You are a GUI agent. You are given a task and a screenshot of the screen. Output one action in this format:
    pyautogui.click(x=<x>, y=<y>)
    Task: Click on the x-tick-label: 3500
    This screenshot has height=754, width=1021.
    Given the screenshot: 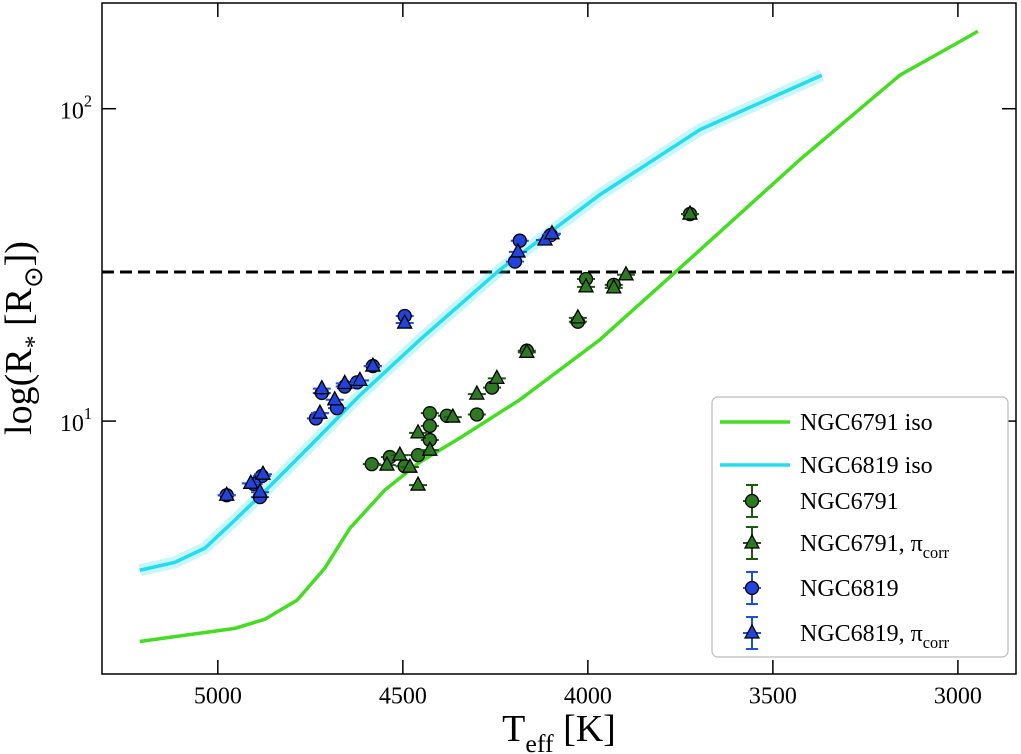 What is the action you would take?
    pyautogui.click(x=773, y=697)
    